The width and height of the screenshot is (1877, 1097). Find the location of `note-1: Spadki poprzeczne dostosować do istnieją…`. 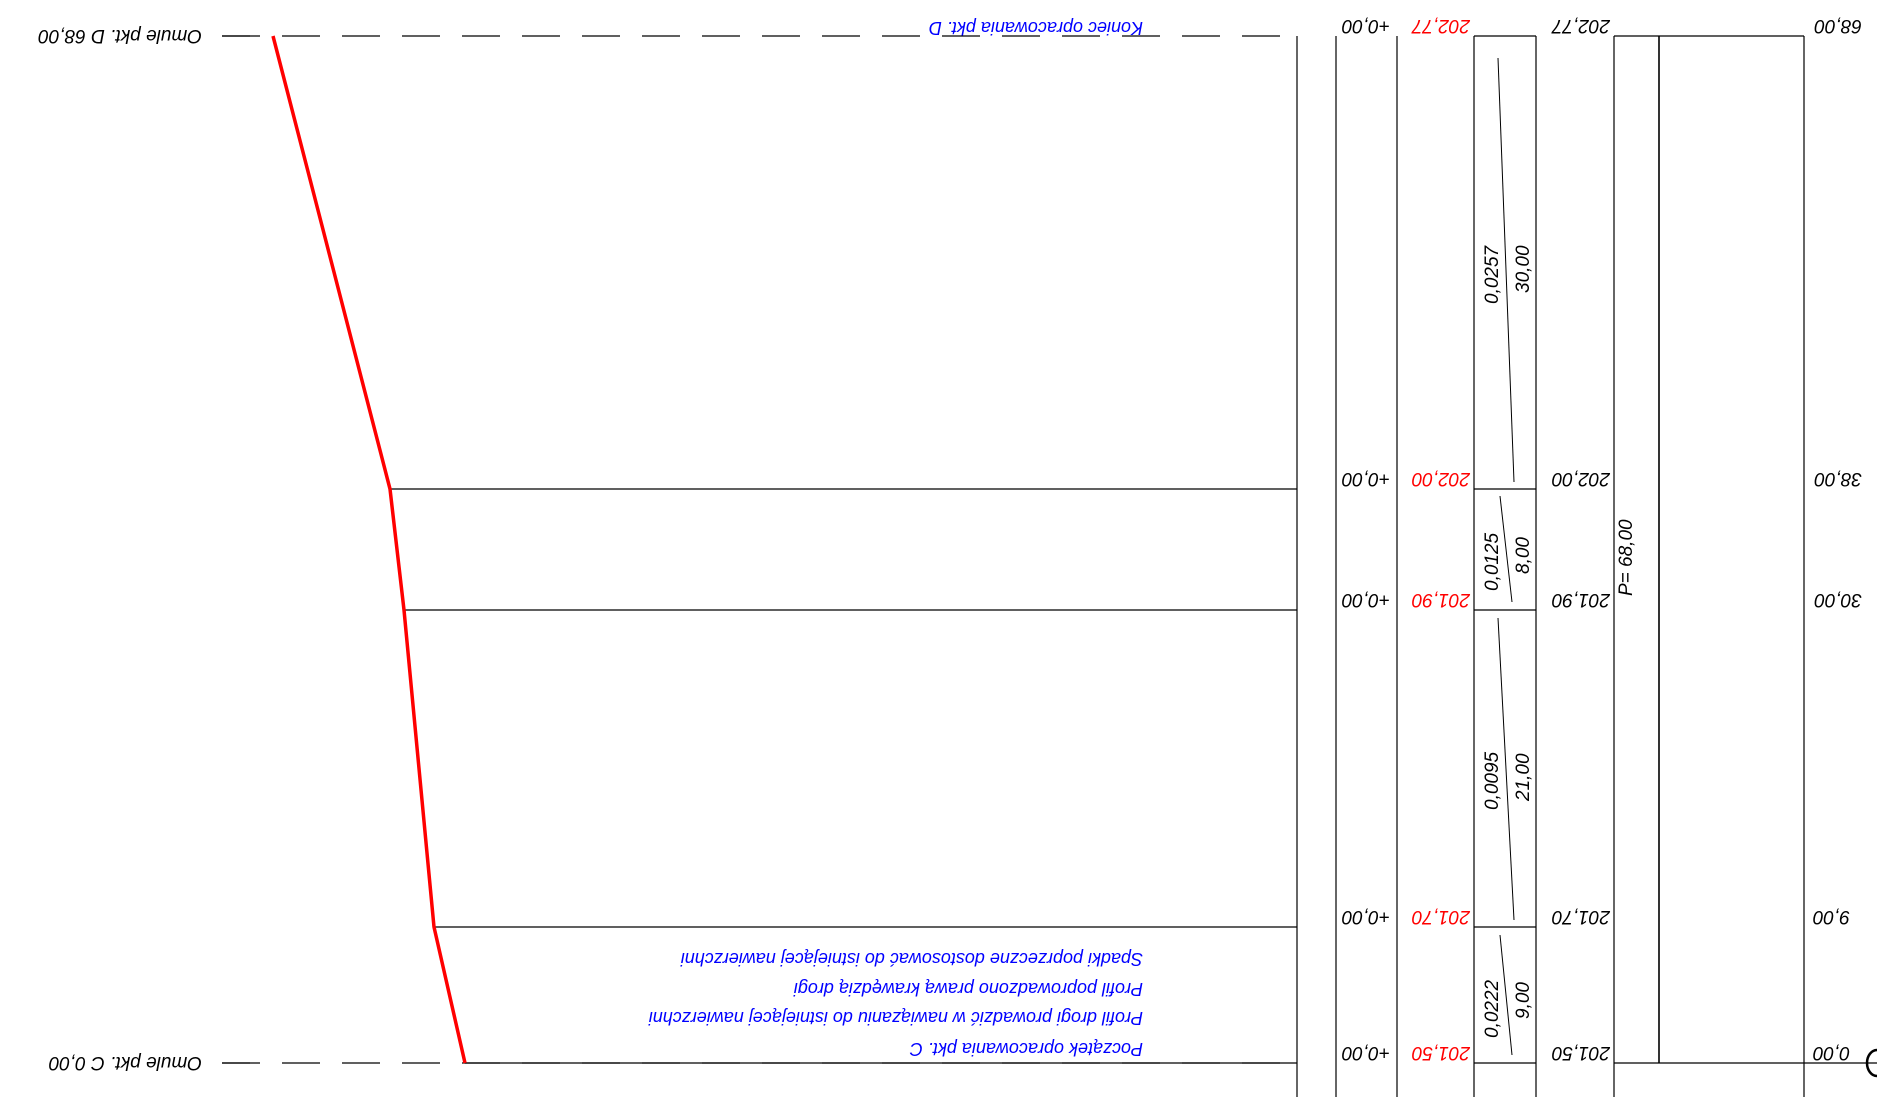

note-1: Spadki poprzeczne dostosować do istnieją… is located at coordinates (911, 959).